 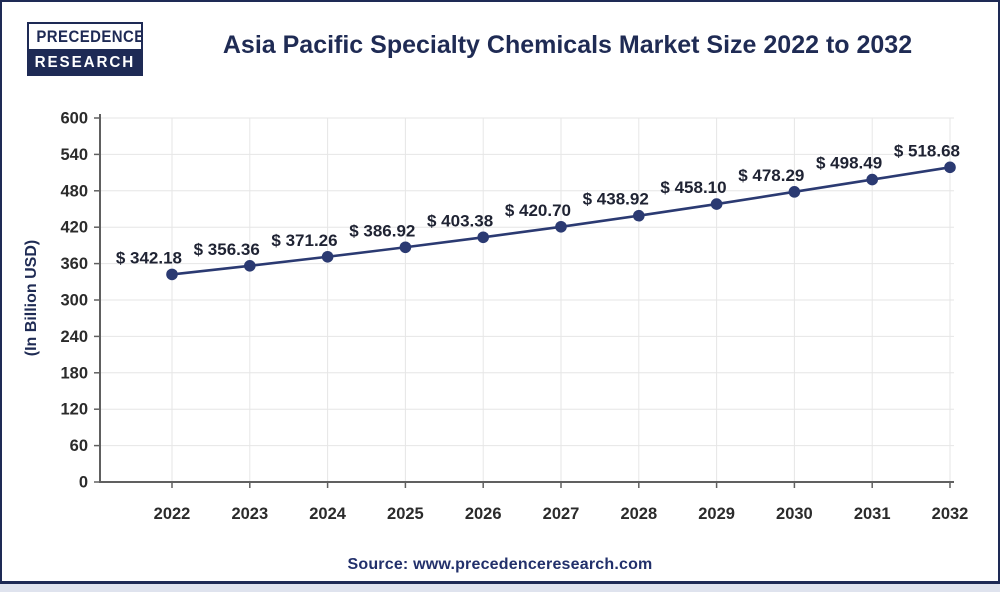 What do you see at coordinates (716, 514) in the screenshot?
I see `x-tick-label: 2029` at bounding box center [716, 514].